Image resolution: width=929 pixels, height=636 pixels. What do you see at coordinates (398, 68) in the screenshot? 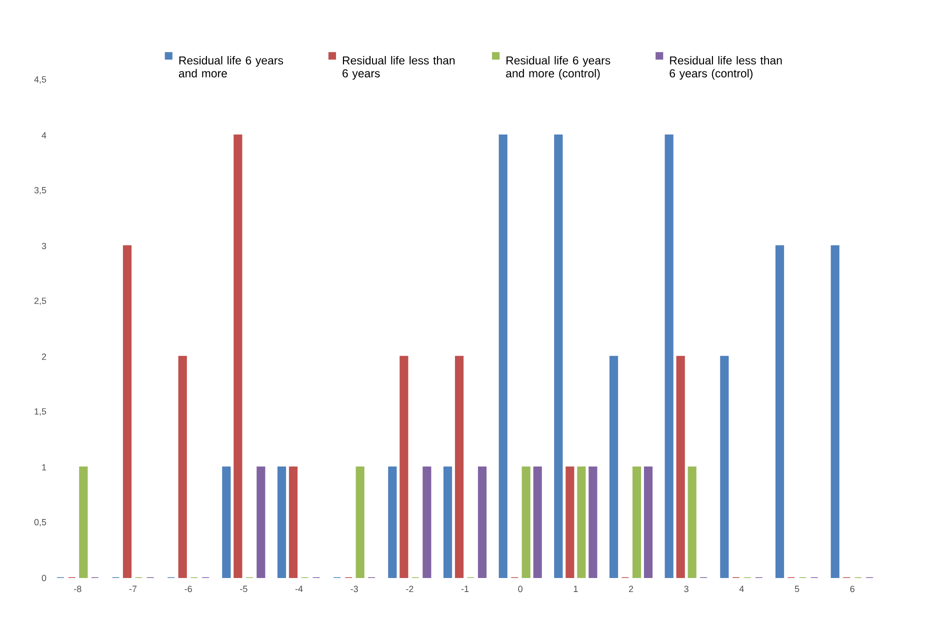
I see `legend-label: Residual life less than 6 years` at bounding box center [398, 68].